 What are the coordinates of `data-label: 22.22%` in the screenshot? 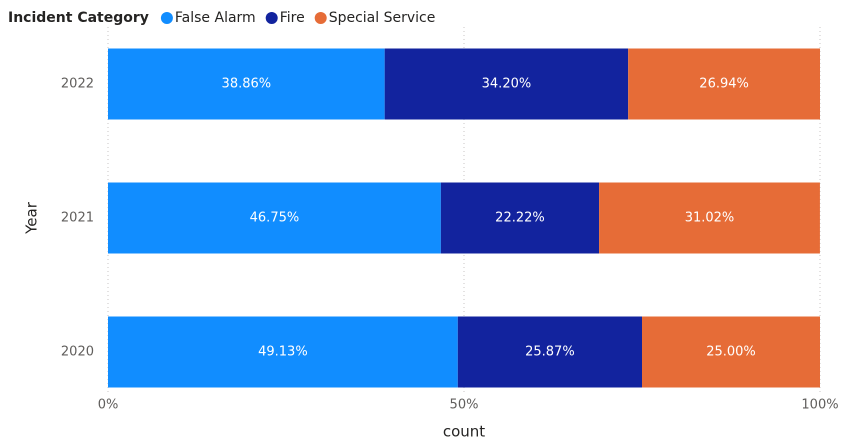 It's located at (520, 218).